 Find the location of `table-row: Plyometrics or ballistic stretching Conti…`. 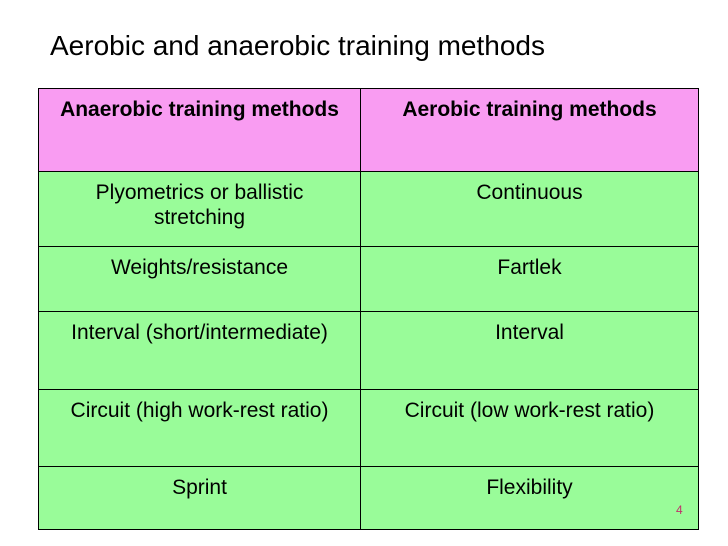

table-row: Plyometrics or ballistic stretching Conti… is located at coordinates (368, 209).